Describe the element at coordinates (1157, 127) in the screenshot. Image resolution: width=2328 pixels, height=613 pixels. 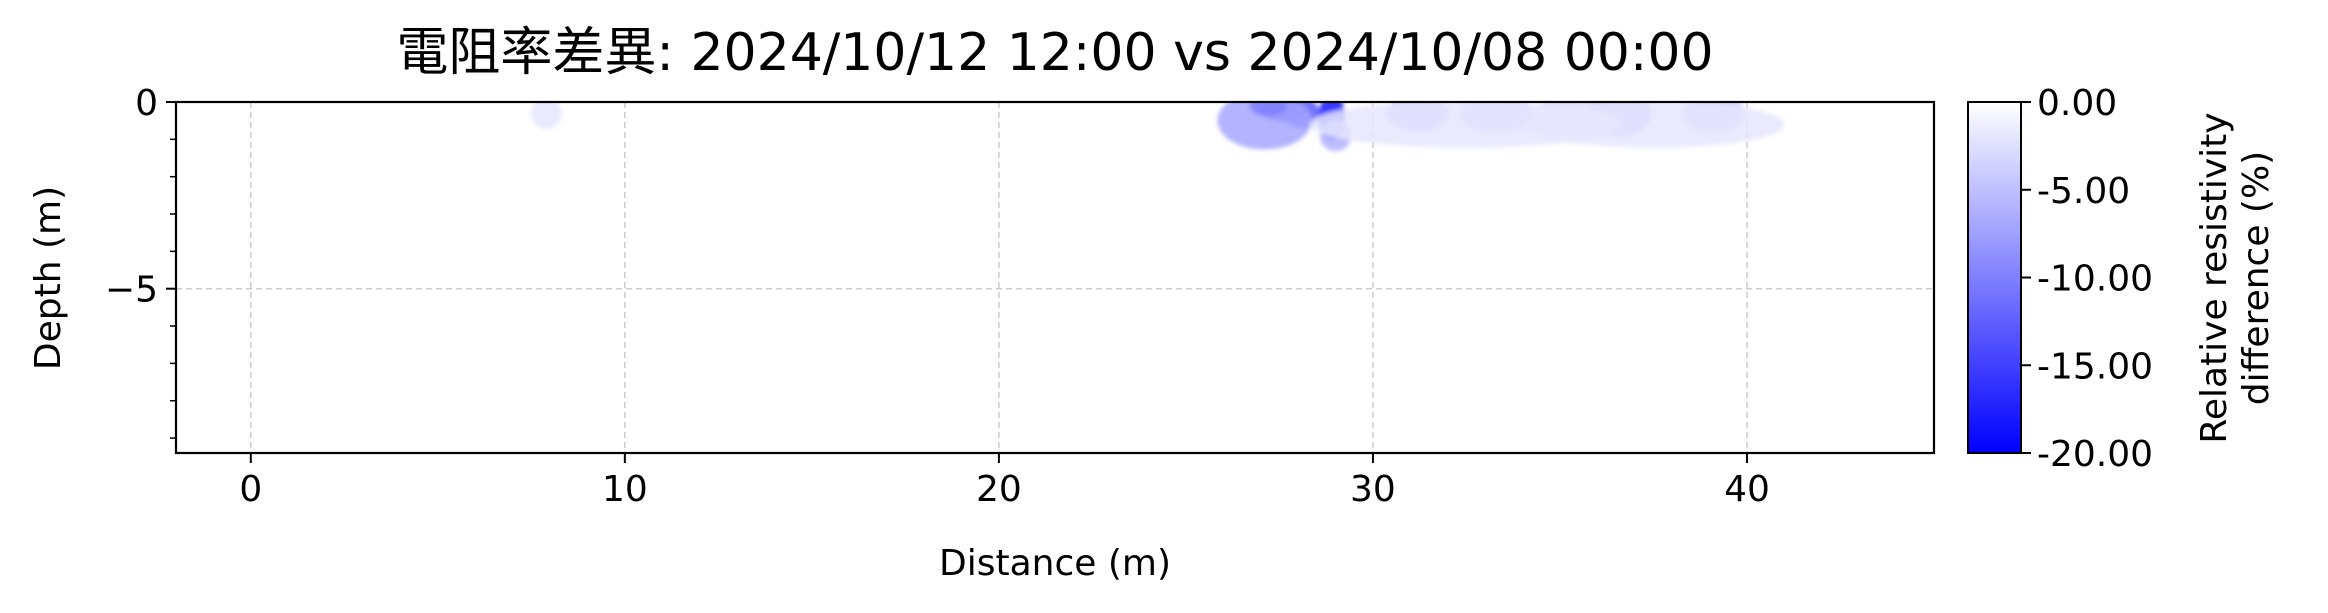
I see `heatmap-layer` at that location.